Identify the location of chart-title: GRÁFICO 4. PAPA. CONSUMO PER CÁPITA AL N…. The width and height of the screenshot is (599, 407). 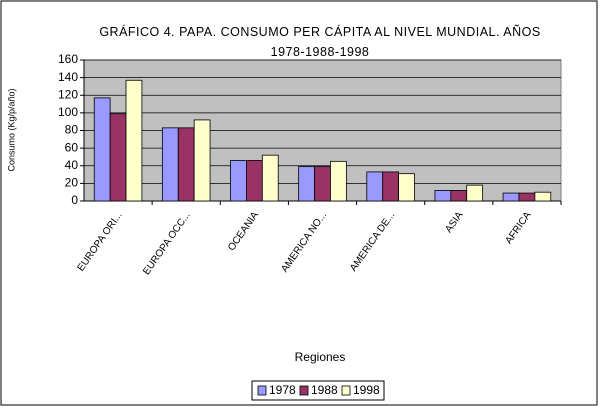
(320, 42).